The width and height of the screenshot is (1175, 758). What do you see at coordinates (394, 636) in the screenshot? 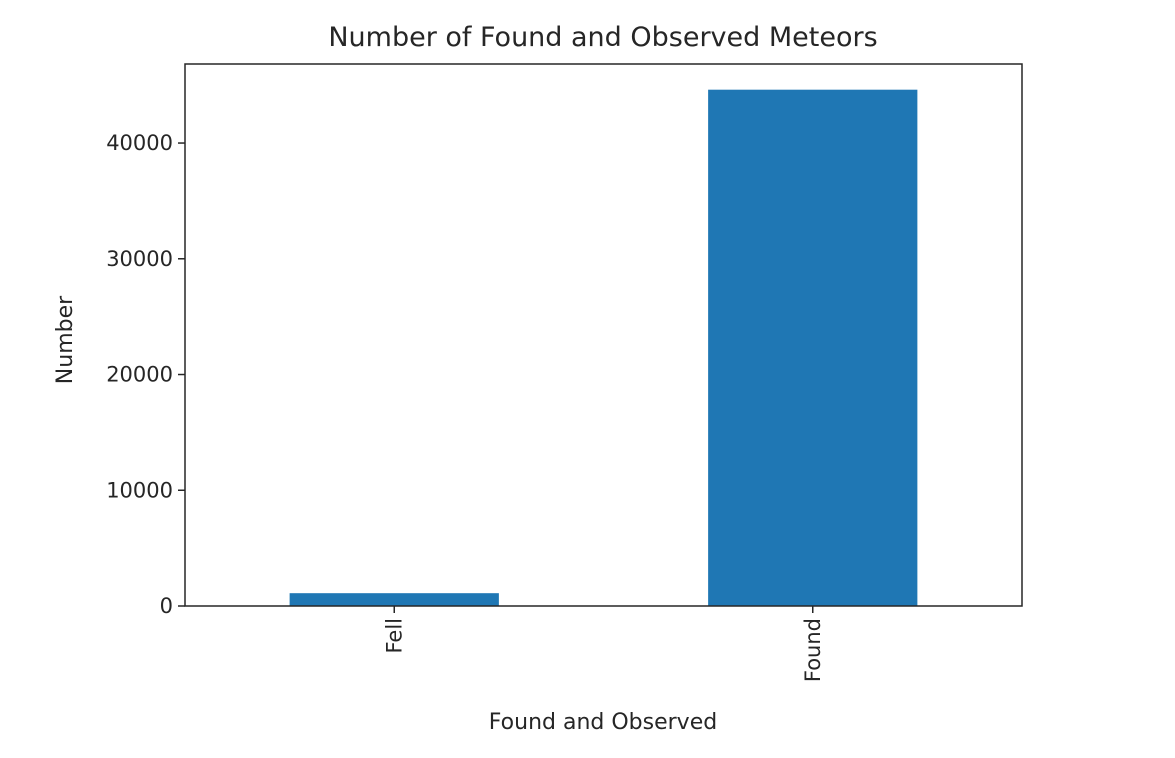
I see `x-tick-label-fell: Fell` at bounding box center [394, 636].